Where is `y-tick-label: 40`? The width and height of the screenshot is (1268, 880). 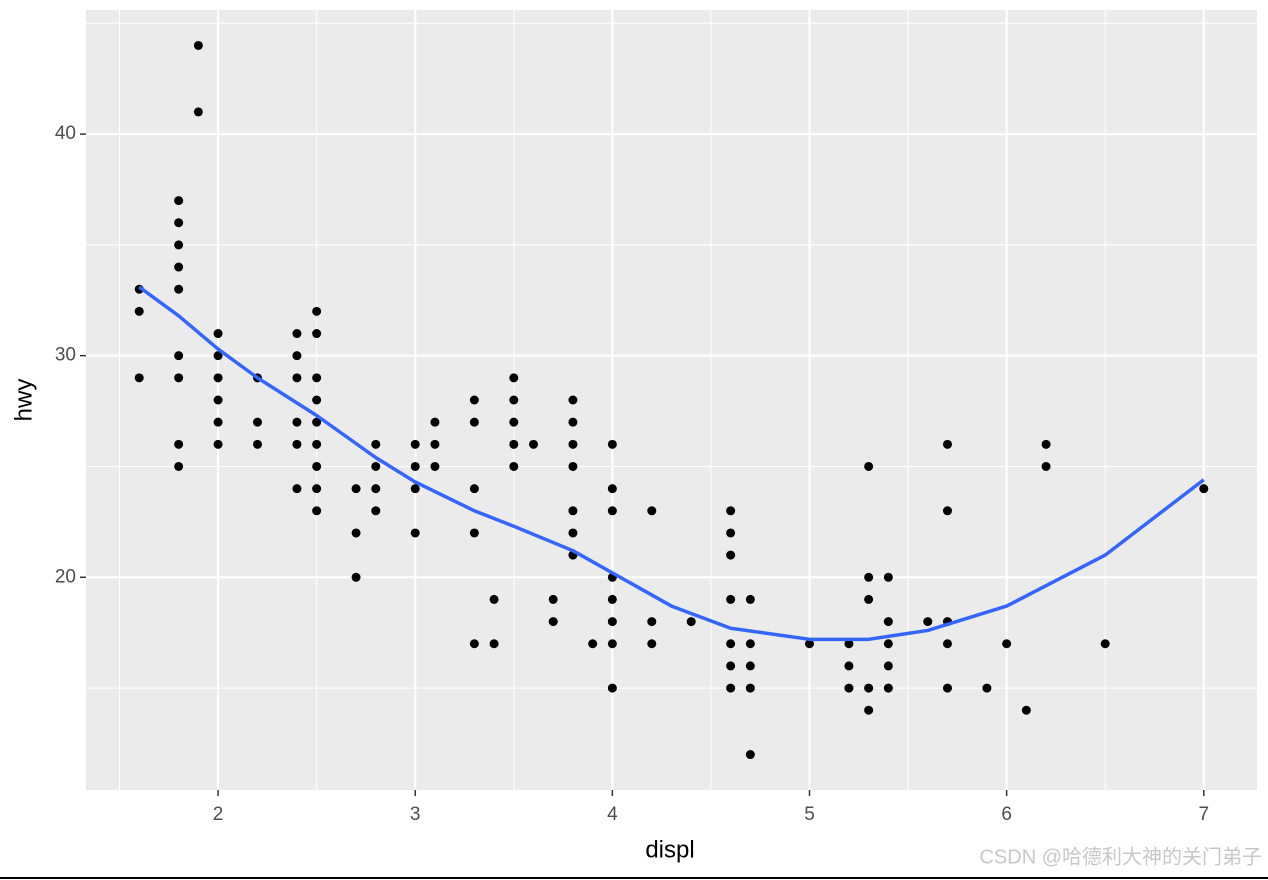 y-tick-label: 40 is located at coordinates (65, 133).